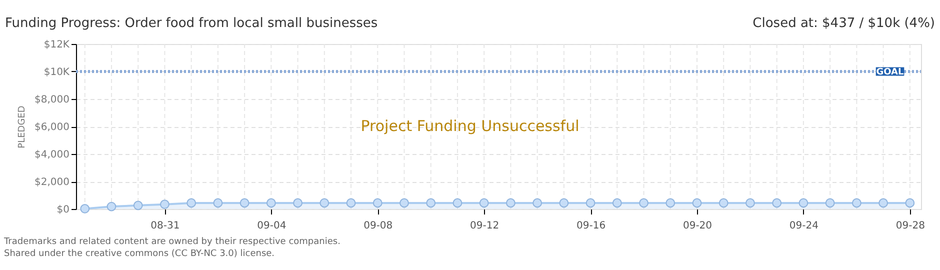 The image size is (940, 270). What do you see at coordinates (378, 226) in the screenshot?
I see `x-tick-label: 09-08` at bounding box center [378, 226].